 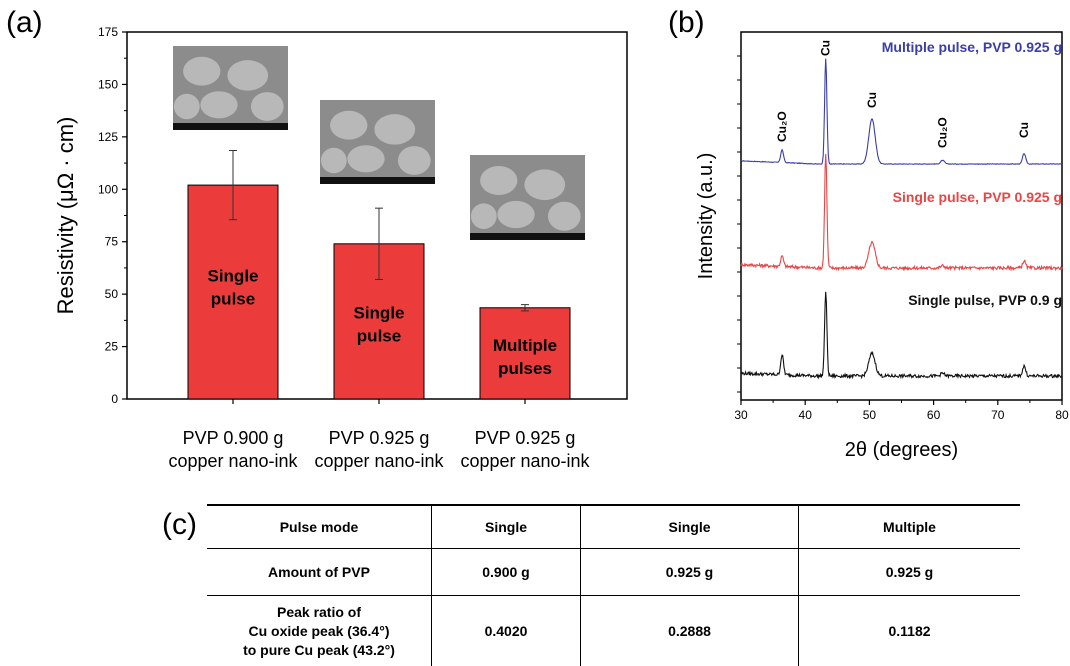 I want to click on table-cell: 0.900 g, so click(x=506, y=572).